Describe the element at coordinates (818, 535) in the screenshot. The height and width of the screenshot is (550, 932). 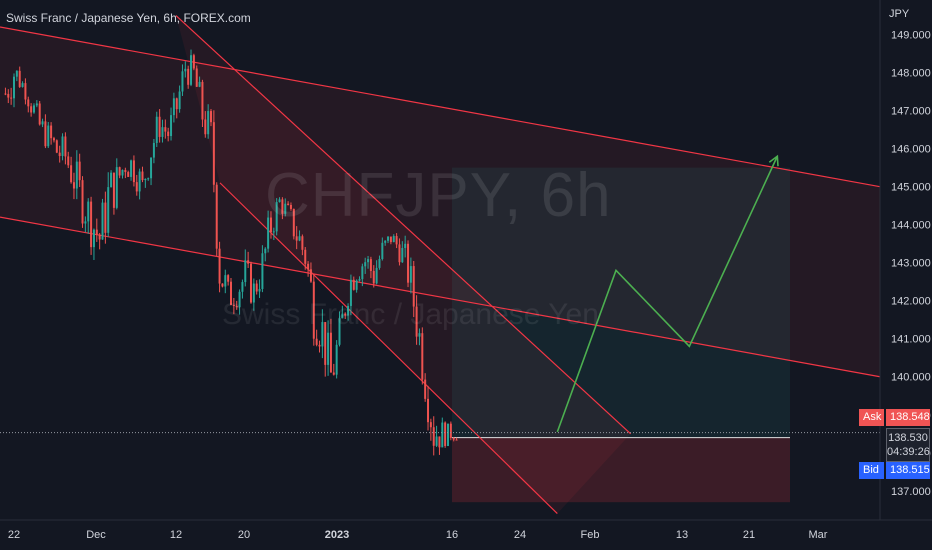
I see `x-tick-label: Mar` at that location.